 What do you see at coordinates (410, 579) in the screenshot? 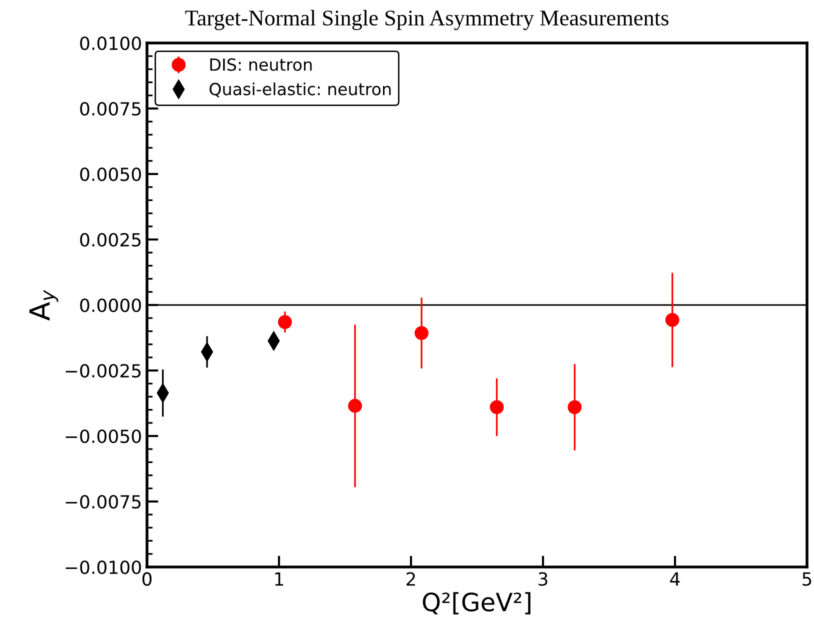
I see `x-tick-label: 2` at bounding box center [410, 579].